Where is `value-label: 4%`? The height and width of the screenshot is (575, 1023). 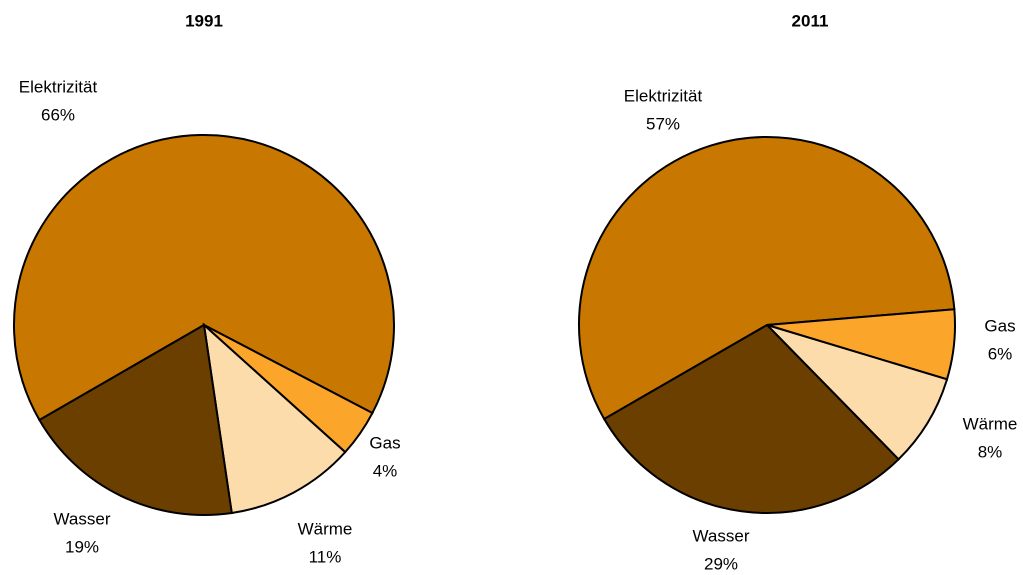 value-label: 4% is located at coordinates (385, 470).